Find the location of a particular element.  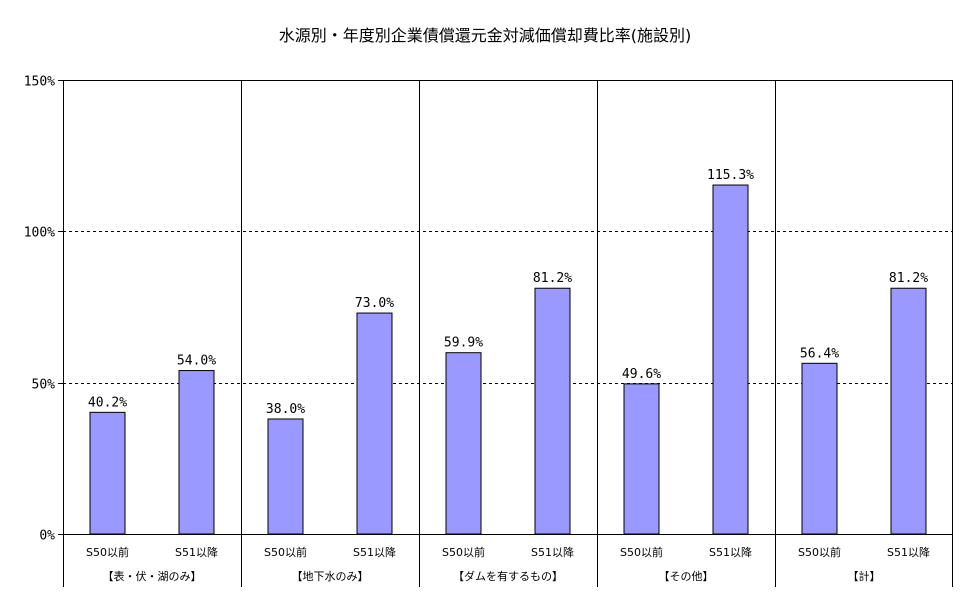

bar-1-S51以降 is located at coordinates (196, 452).